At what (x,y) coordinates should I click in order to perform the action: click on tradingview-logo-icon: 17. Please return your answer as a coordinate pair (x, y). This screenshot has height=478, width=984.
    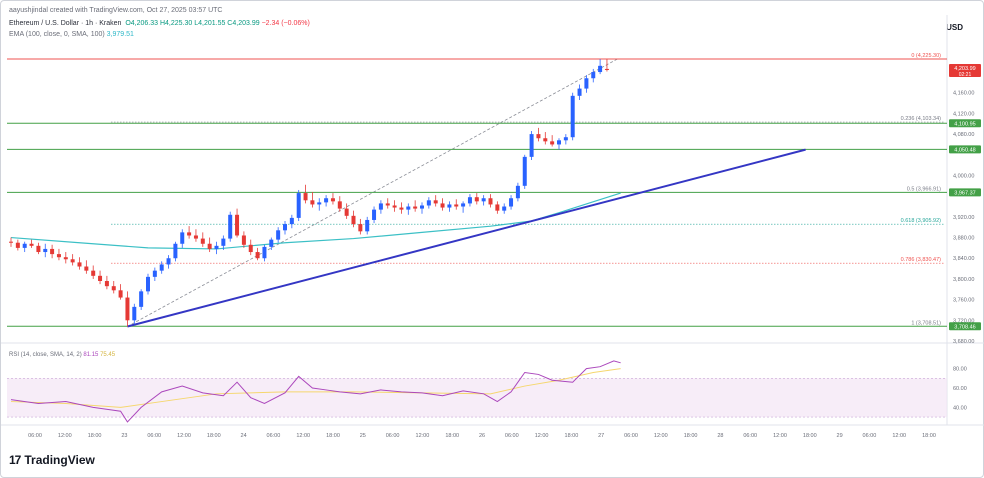
    Looking at the image, I should click on (15, 460).